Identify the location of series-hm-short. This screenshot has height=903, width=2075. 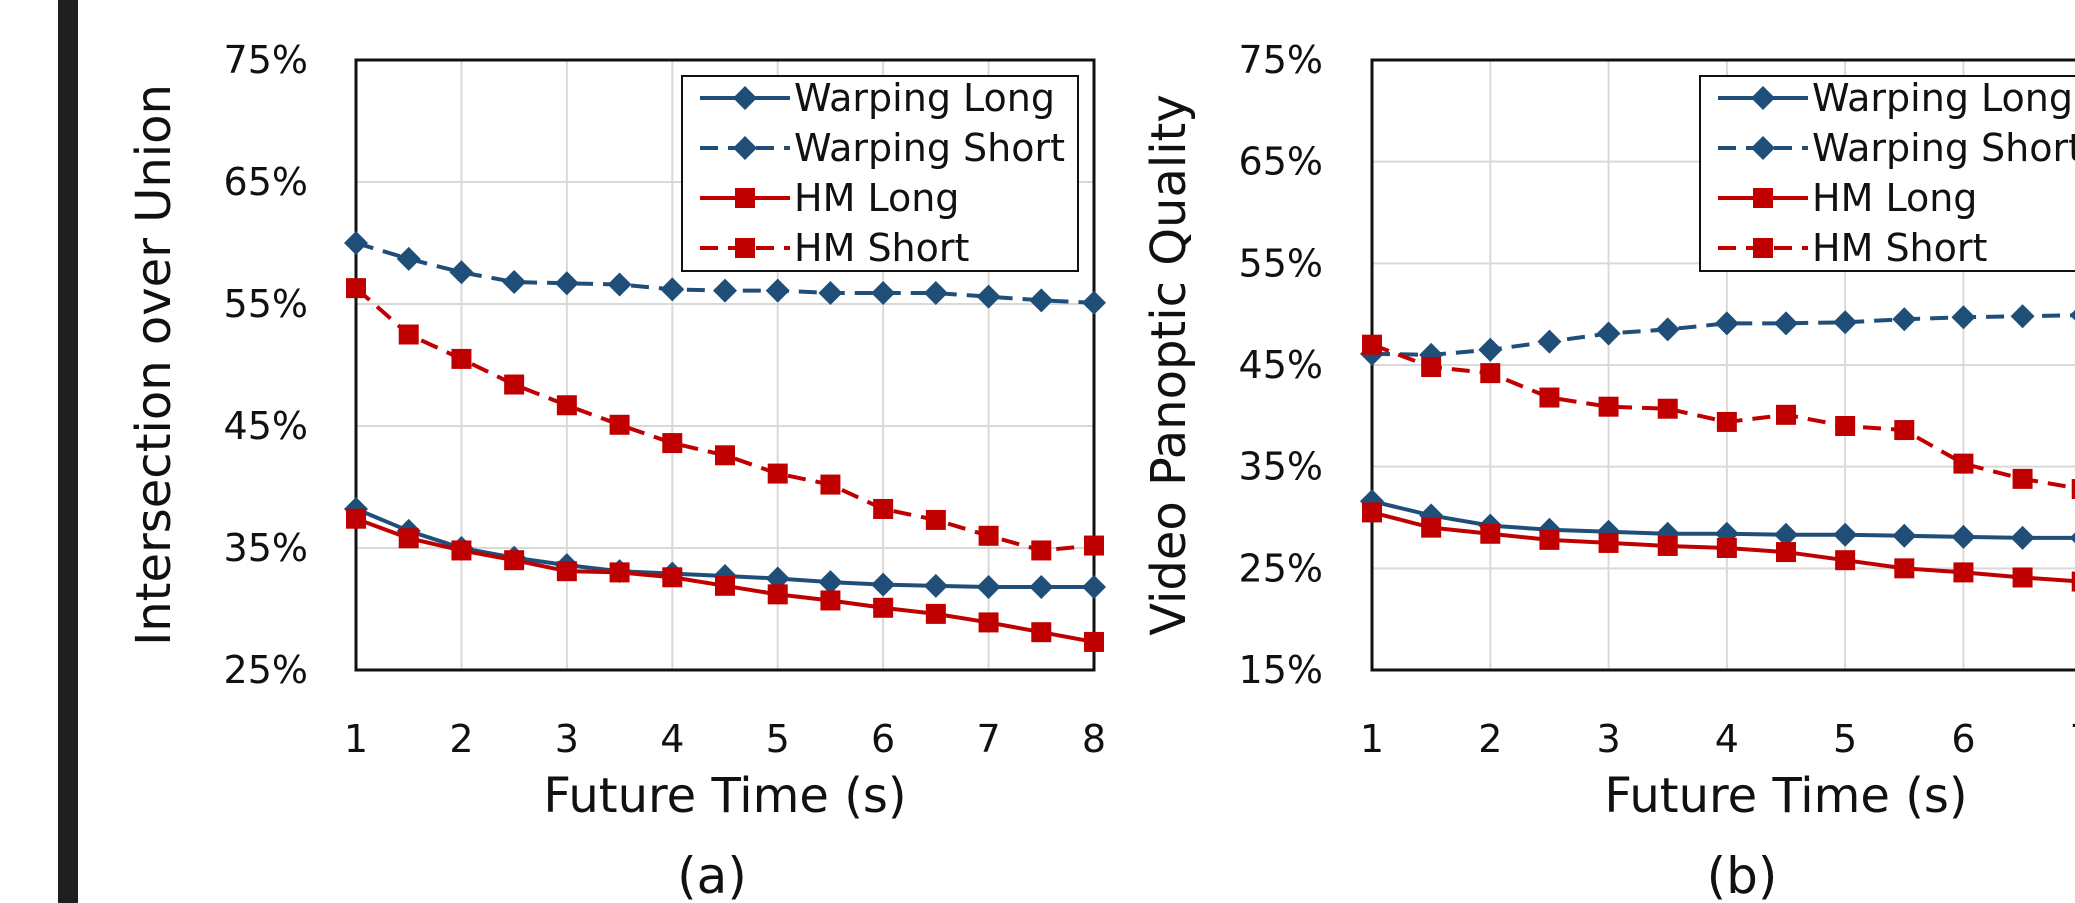
(1718, 417).